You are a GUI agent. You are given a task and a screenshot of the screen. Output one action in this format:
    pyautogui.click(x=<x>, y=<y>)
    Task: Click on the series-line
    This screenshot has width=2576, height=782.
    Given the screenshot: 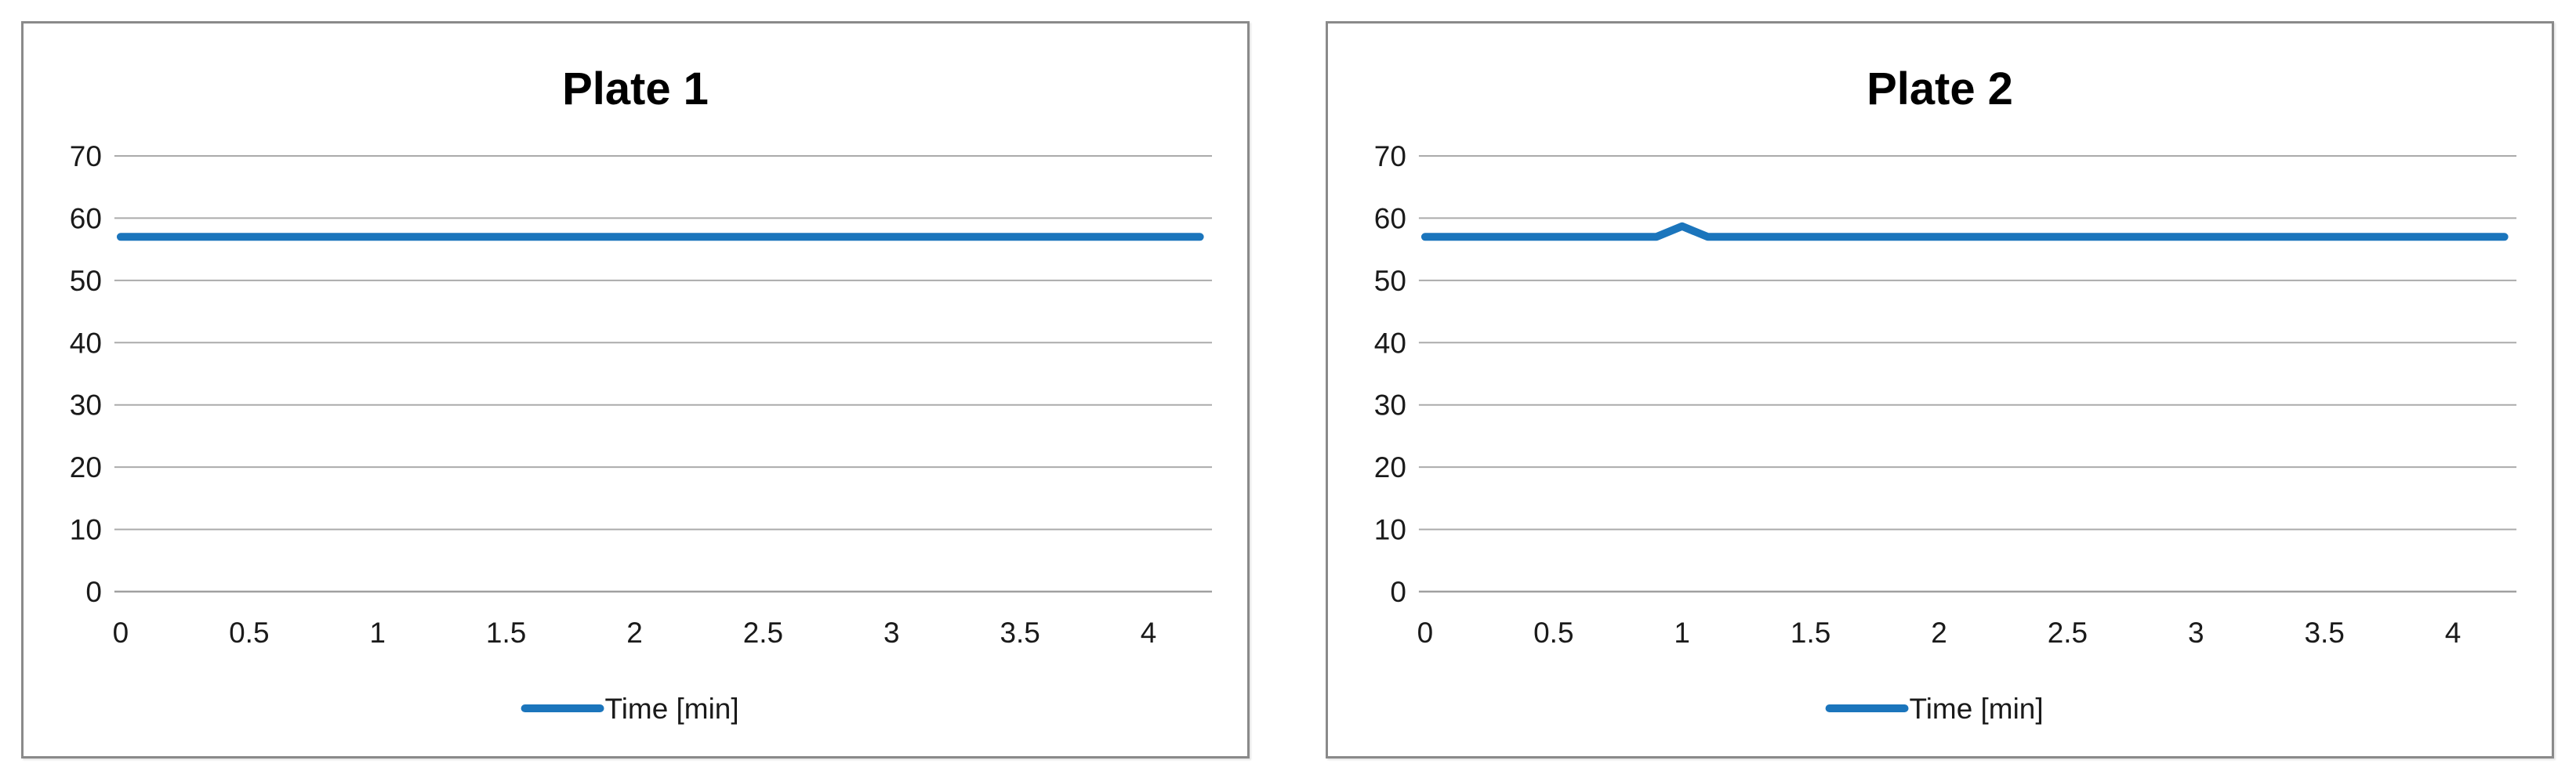 What is the action you would take?
    pyautogui.click(x=1964, y=232)
    